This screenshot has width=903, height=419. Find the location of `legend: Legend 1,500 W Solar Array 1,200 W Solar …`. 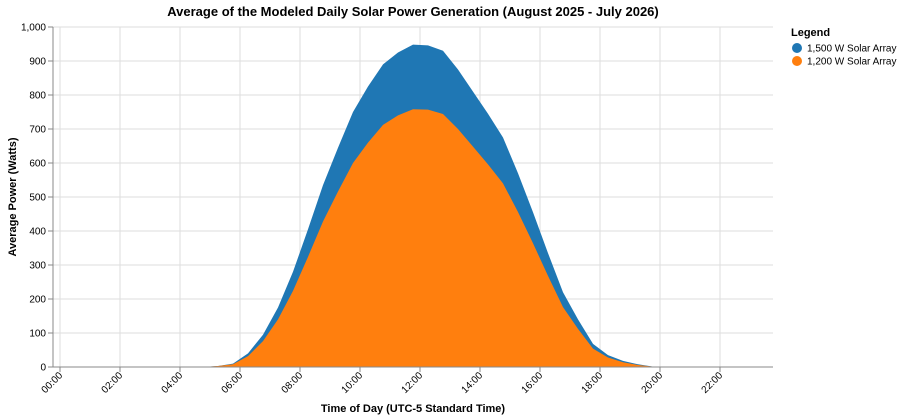

legend: Legend 1,500 W Solar Array 1,200 W Solar … is located at coordinates (843, 47).